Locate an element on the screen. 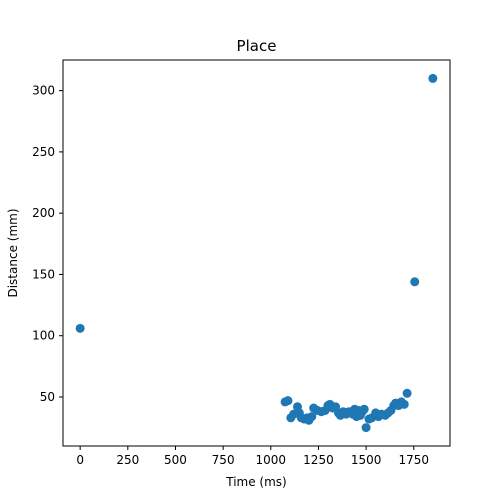  x-ticks: 0 250 500 750 1000 1250 1500 1750 is located at coordinates (252, 456).